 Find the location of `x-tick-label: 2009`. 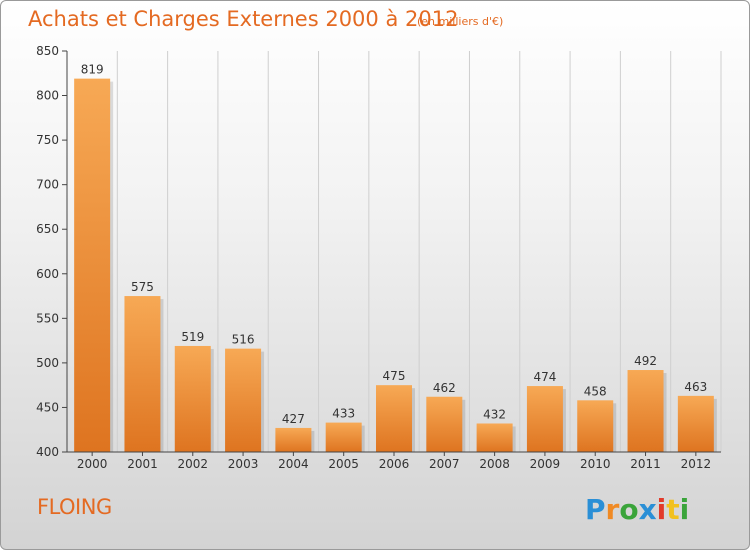

x-tick-label: 2009 is located at coordinates (545, 464).